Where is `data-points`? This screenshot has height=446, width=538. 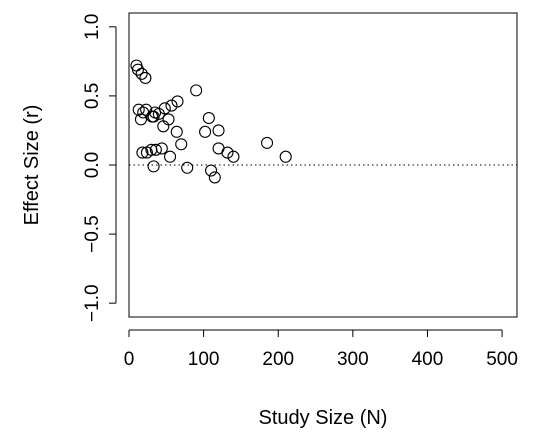
data-points is located at coordinates (211, 121).